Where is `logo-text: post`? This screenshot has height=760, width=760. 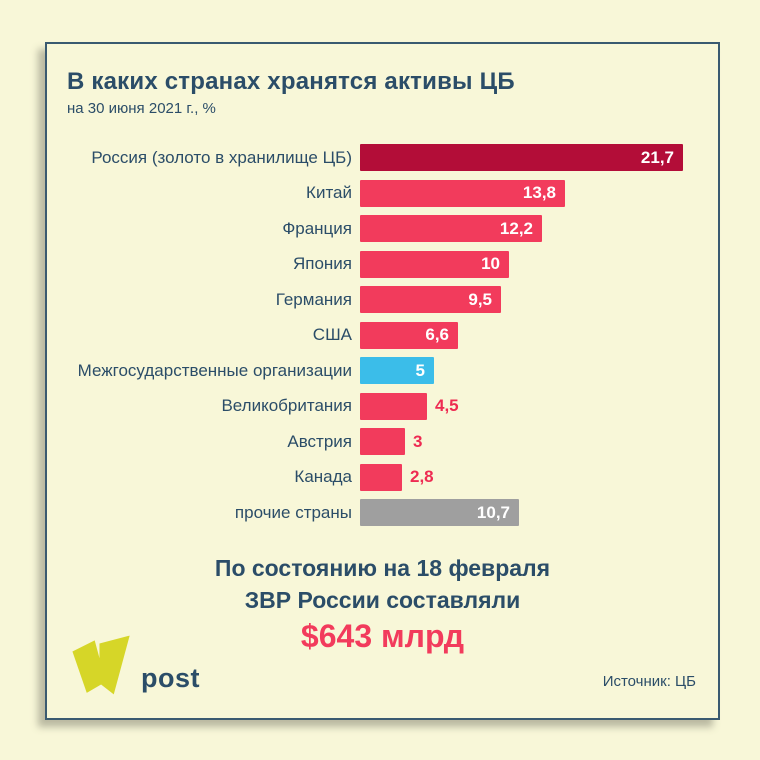 logo-text: post is located at coordinates (170, 678).